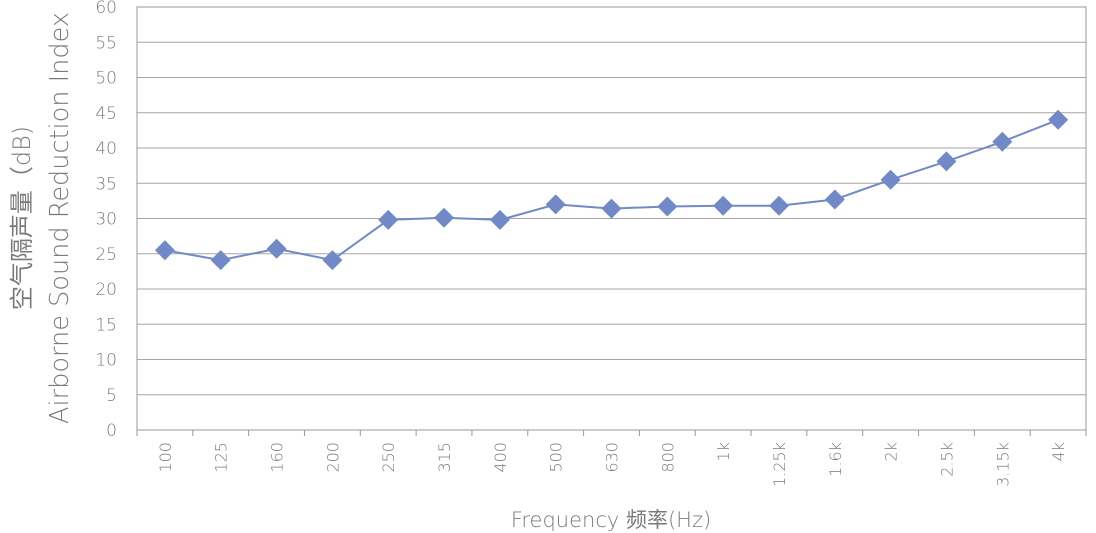  I want to click on y-tick-label: 20, so click(106, 290).